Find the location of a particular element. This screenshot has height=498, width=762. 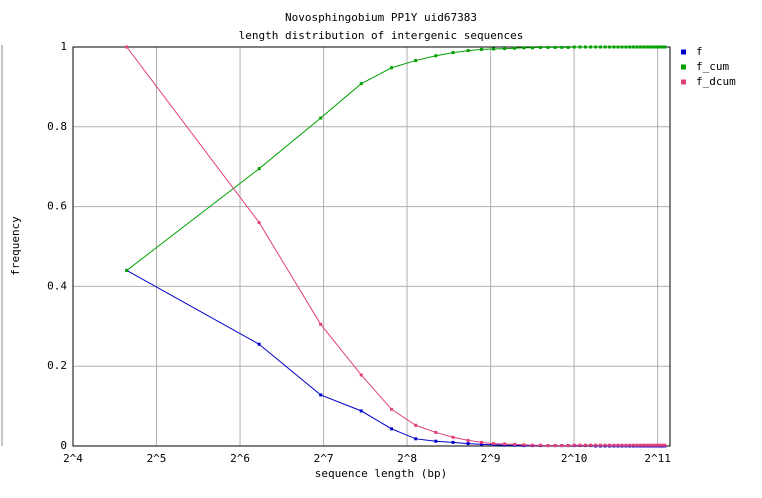

y-tick-label: 0.2 is located at coordinates (57, 365).